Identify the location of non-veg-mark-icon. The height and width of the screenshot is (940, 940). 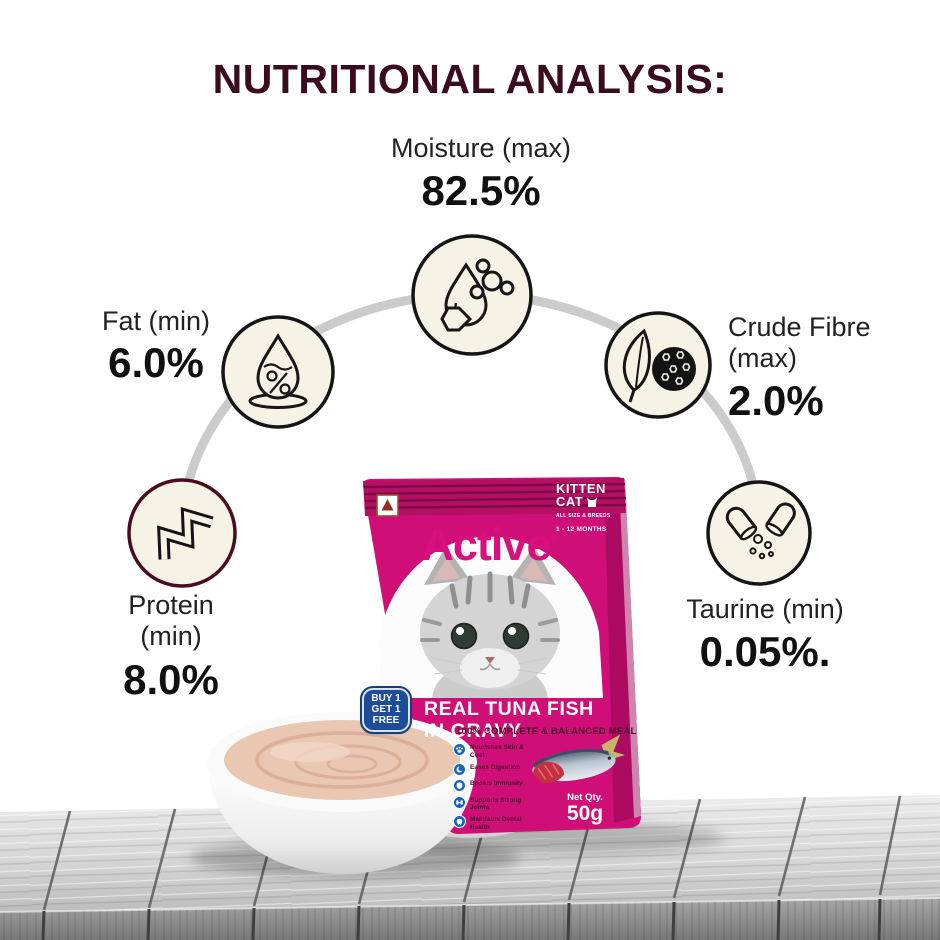
(387, 505).